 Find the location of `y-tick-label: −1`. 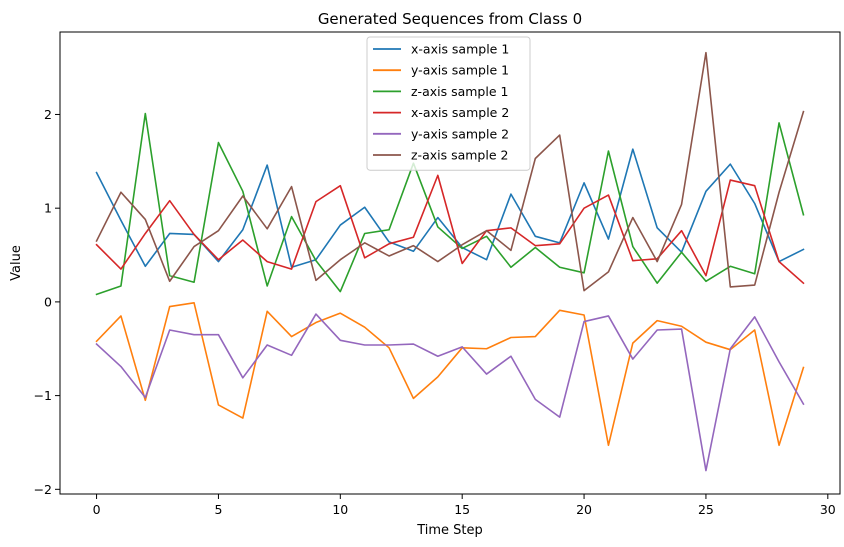

y-tick-label: −1 is located at coordinates (43, 395).